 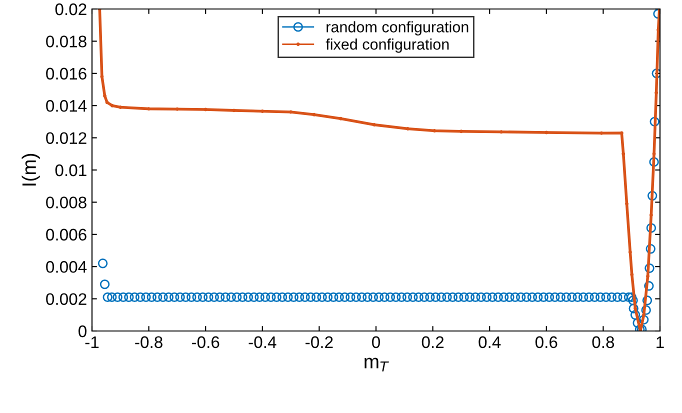 What do you see at coordinates (319, 342) in the screenshot?
I see `x-tick-label: -0.2` at bounding box center [319, 342].